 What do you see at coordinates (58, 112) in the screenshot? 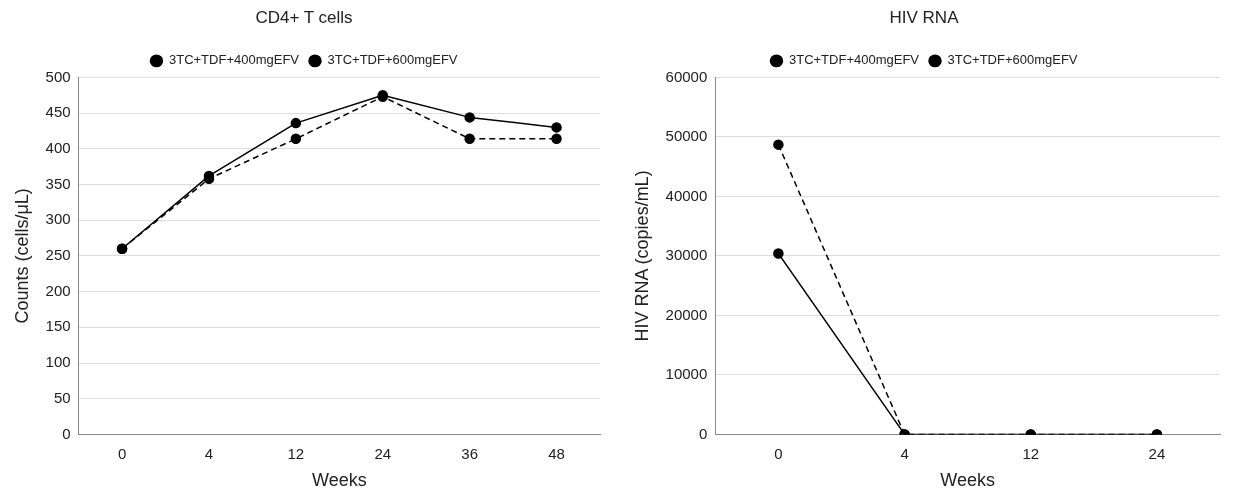
I see `y-tick-label: 450` at bounding box center [58, 112].